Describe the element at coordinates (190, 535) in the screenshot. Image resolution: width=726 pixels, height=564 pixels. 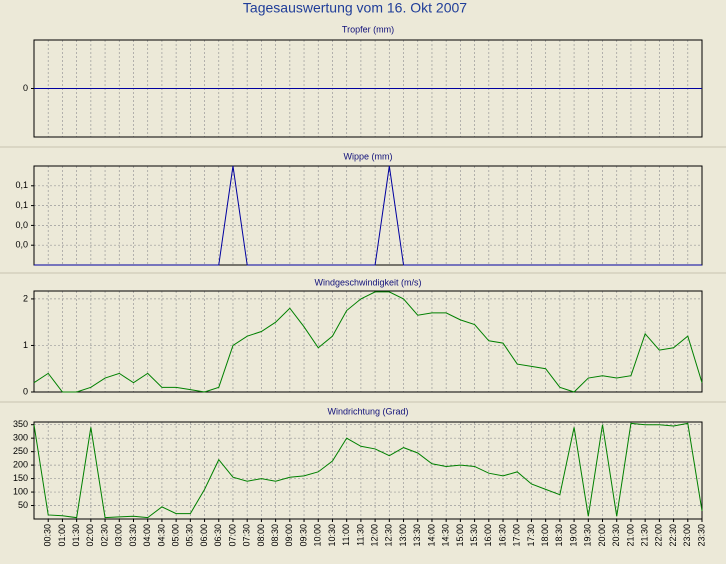
I see `x-tick-label: 05:30` at that location.